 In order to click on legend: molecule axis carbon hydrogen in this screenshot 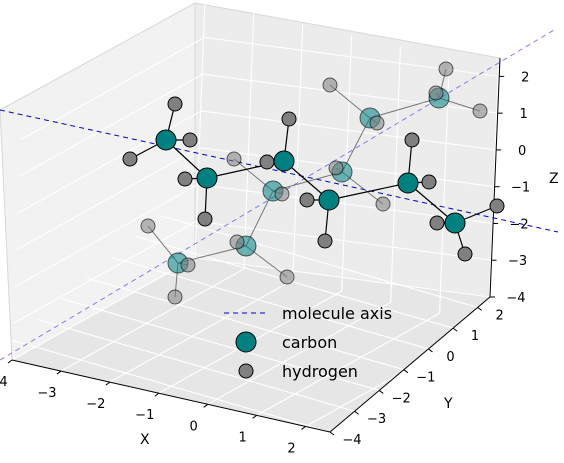, I will do `click(308, 342)`.